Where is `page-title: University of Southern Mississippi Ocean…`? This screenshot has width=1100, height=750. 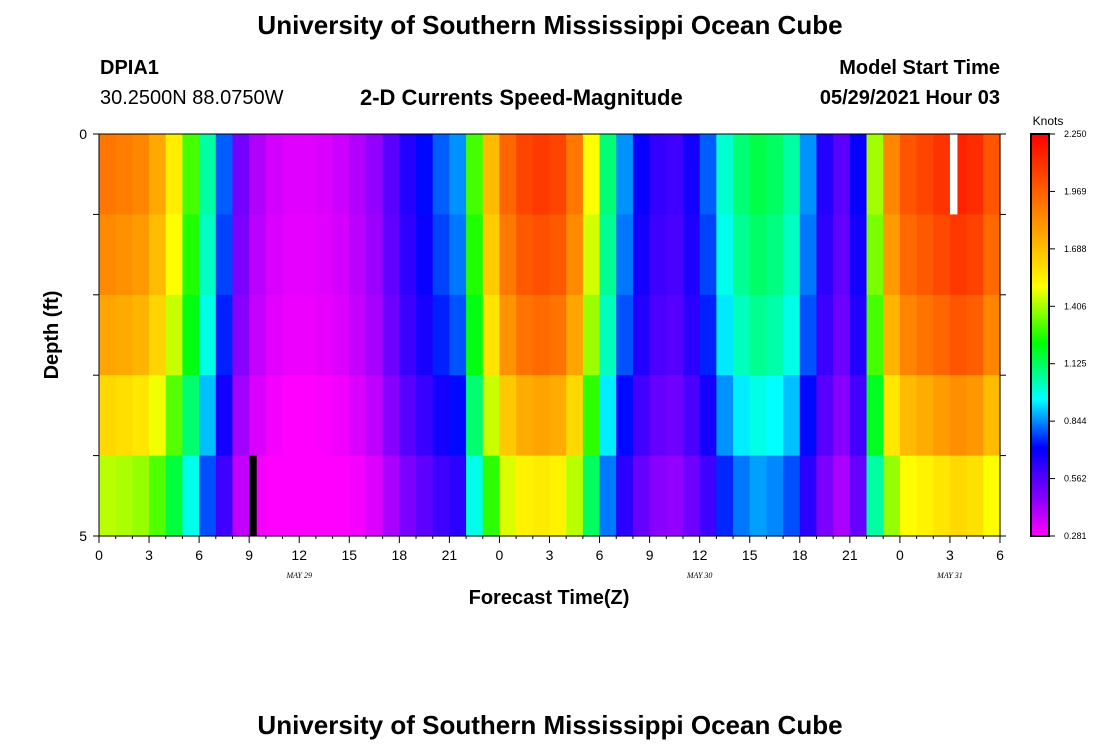
page-title: University of Southern Mississippi Ocean… is located at coordinates (550, 25).